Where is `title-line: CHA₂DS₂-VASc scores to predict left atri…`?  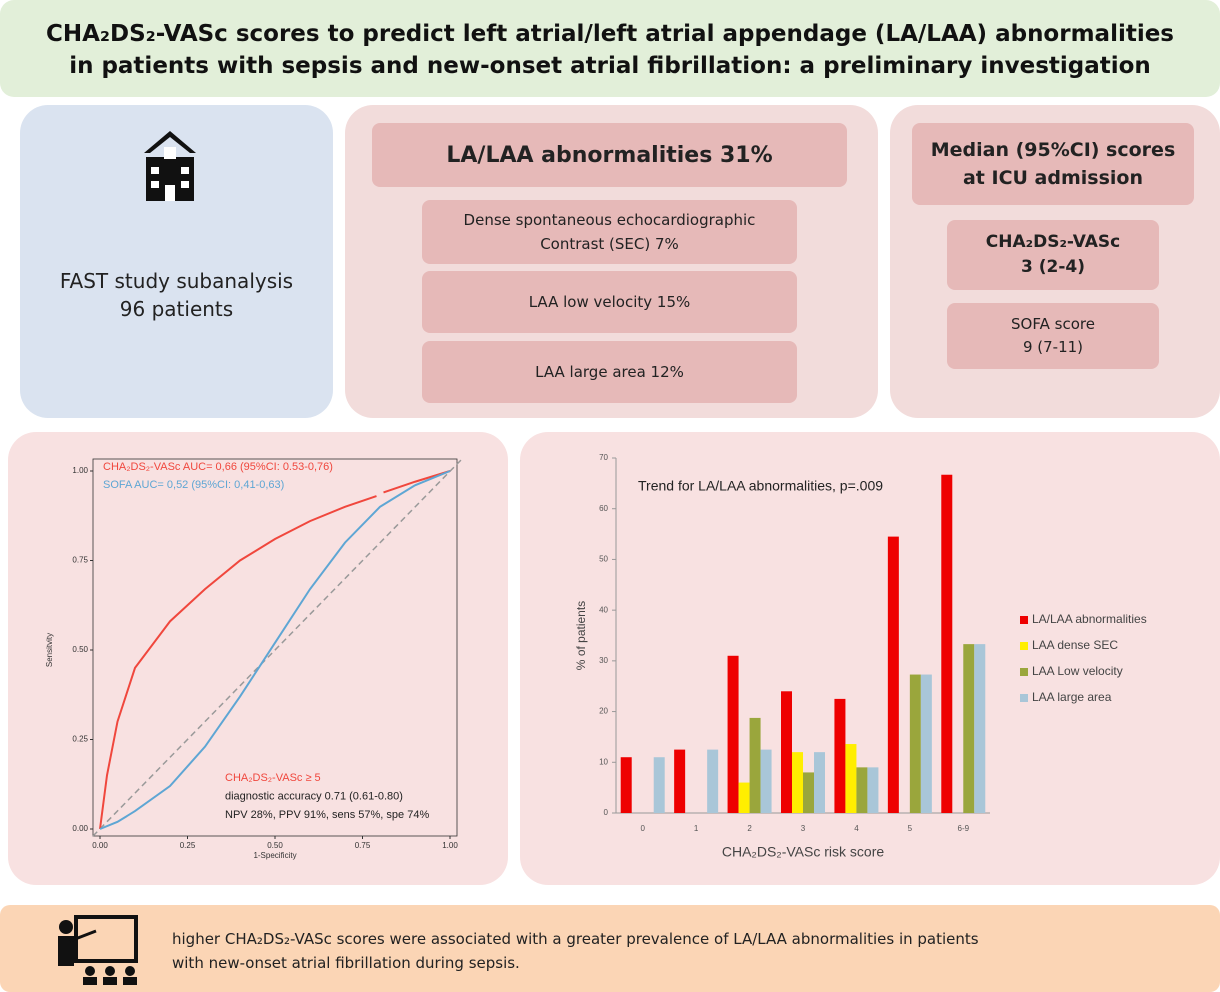 title-line: CHA₂DS₂-VASc scores to predict left atri… is located at coordinates (610, 34).